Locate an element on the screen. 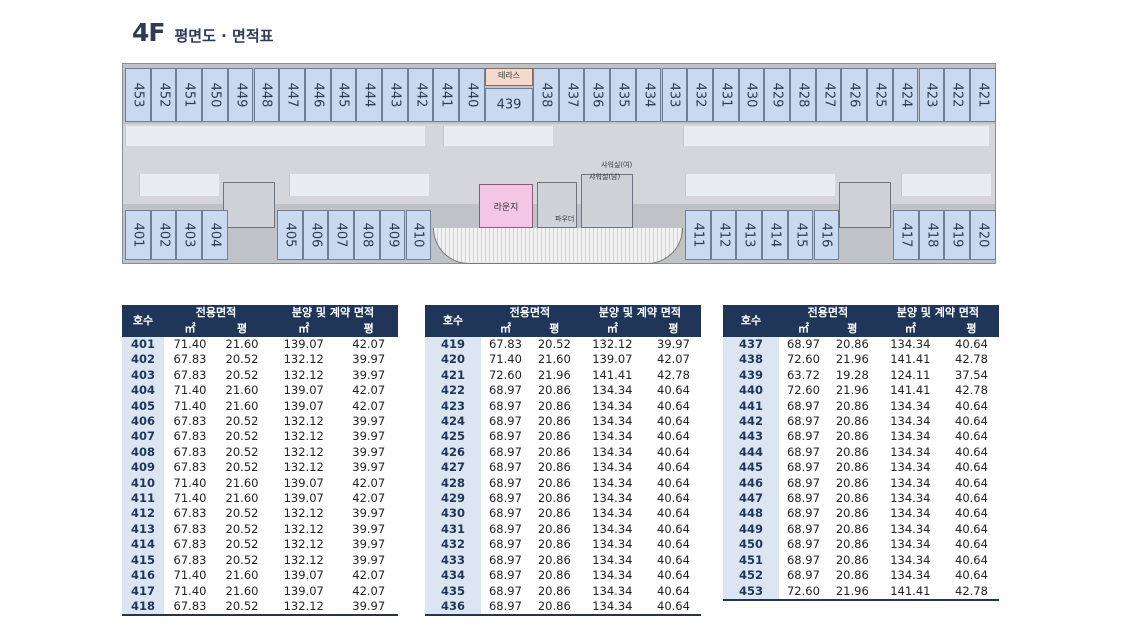 This screenshot has width=1122, height=637. table-row: 433 68.97 20.86 134.34 40.64 is located at coordinates (563, 560).